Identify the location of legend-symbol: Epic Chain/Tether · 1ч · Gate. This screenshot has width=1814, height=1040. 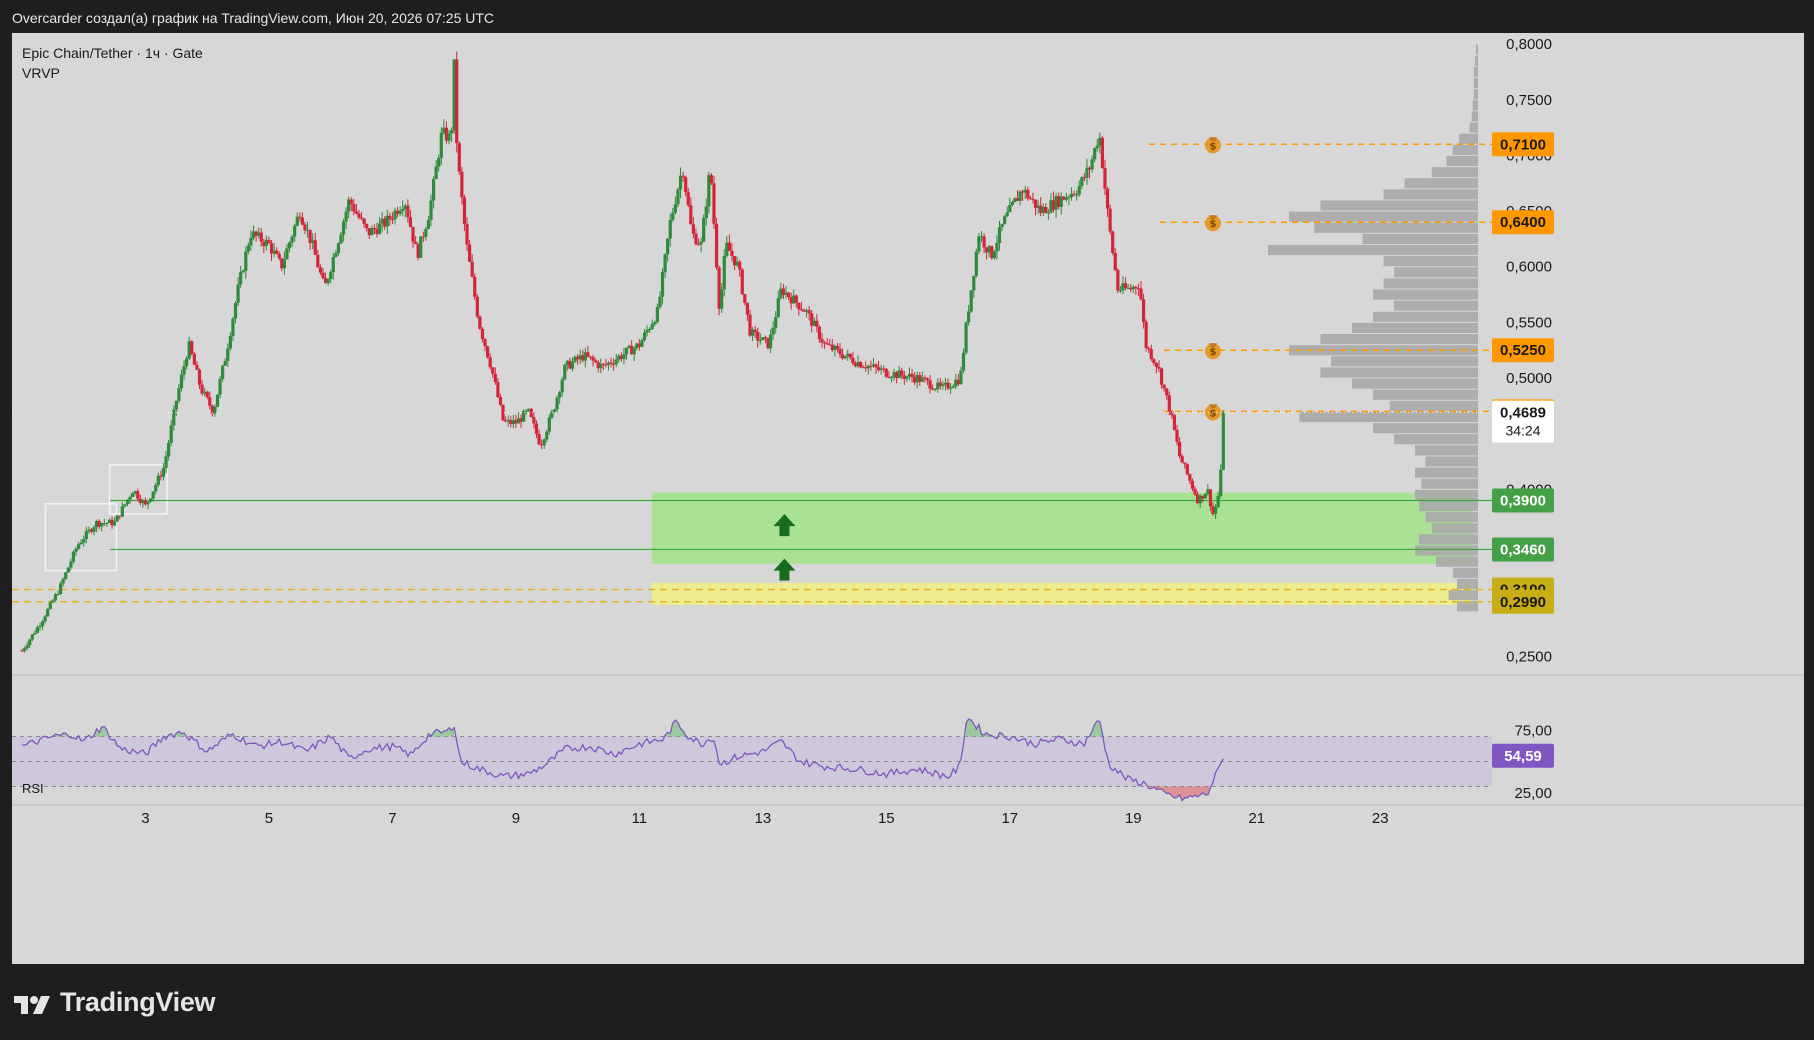
(112, 53).